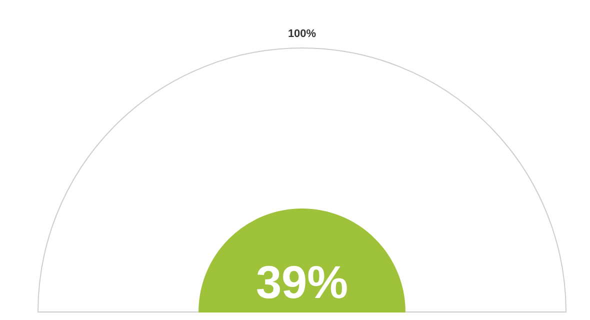 The height and width of the screenshot is (320, 590). What do you see at coordinates (302, 282) in the screenshot?
I see `data-label: 39%` at bounding box center [302, 282].